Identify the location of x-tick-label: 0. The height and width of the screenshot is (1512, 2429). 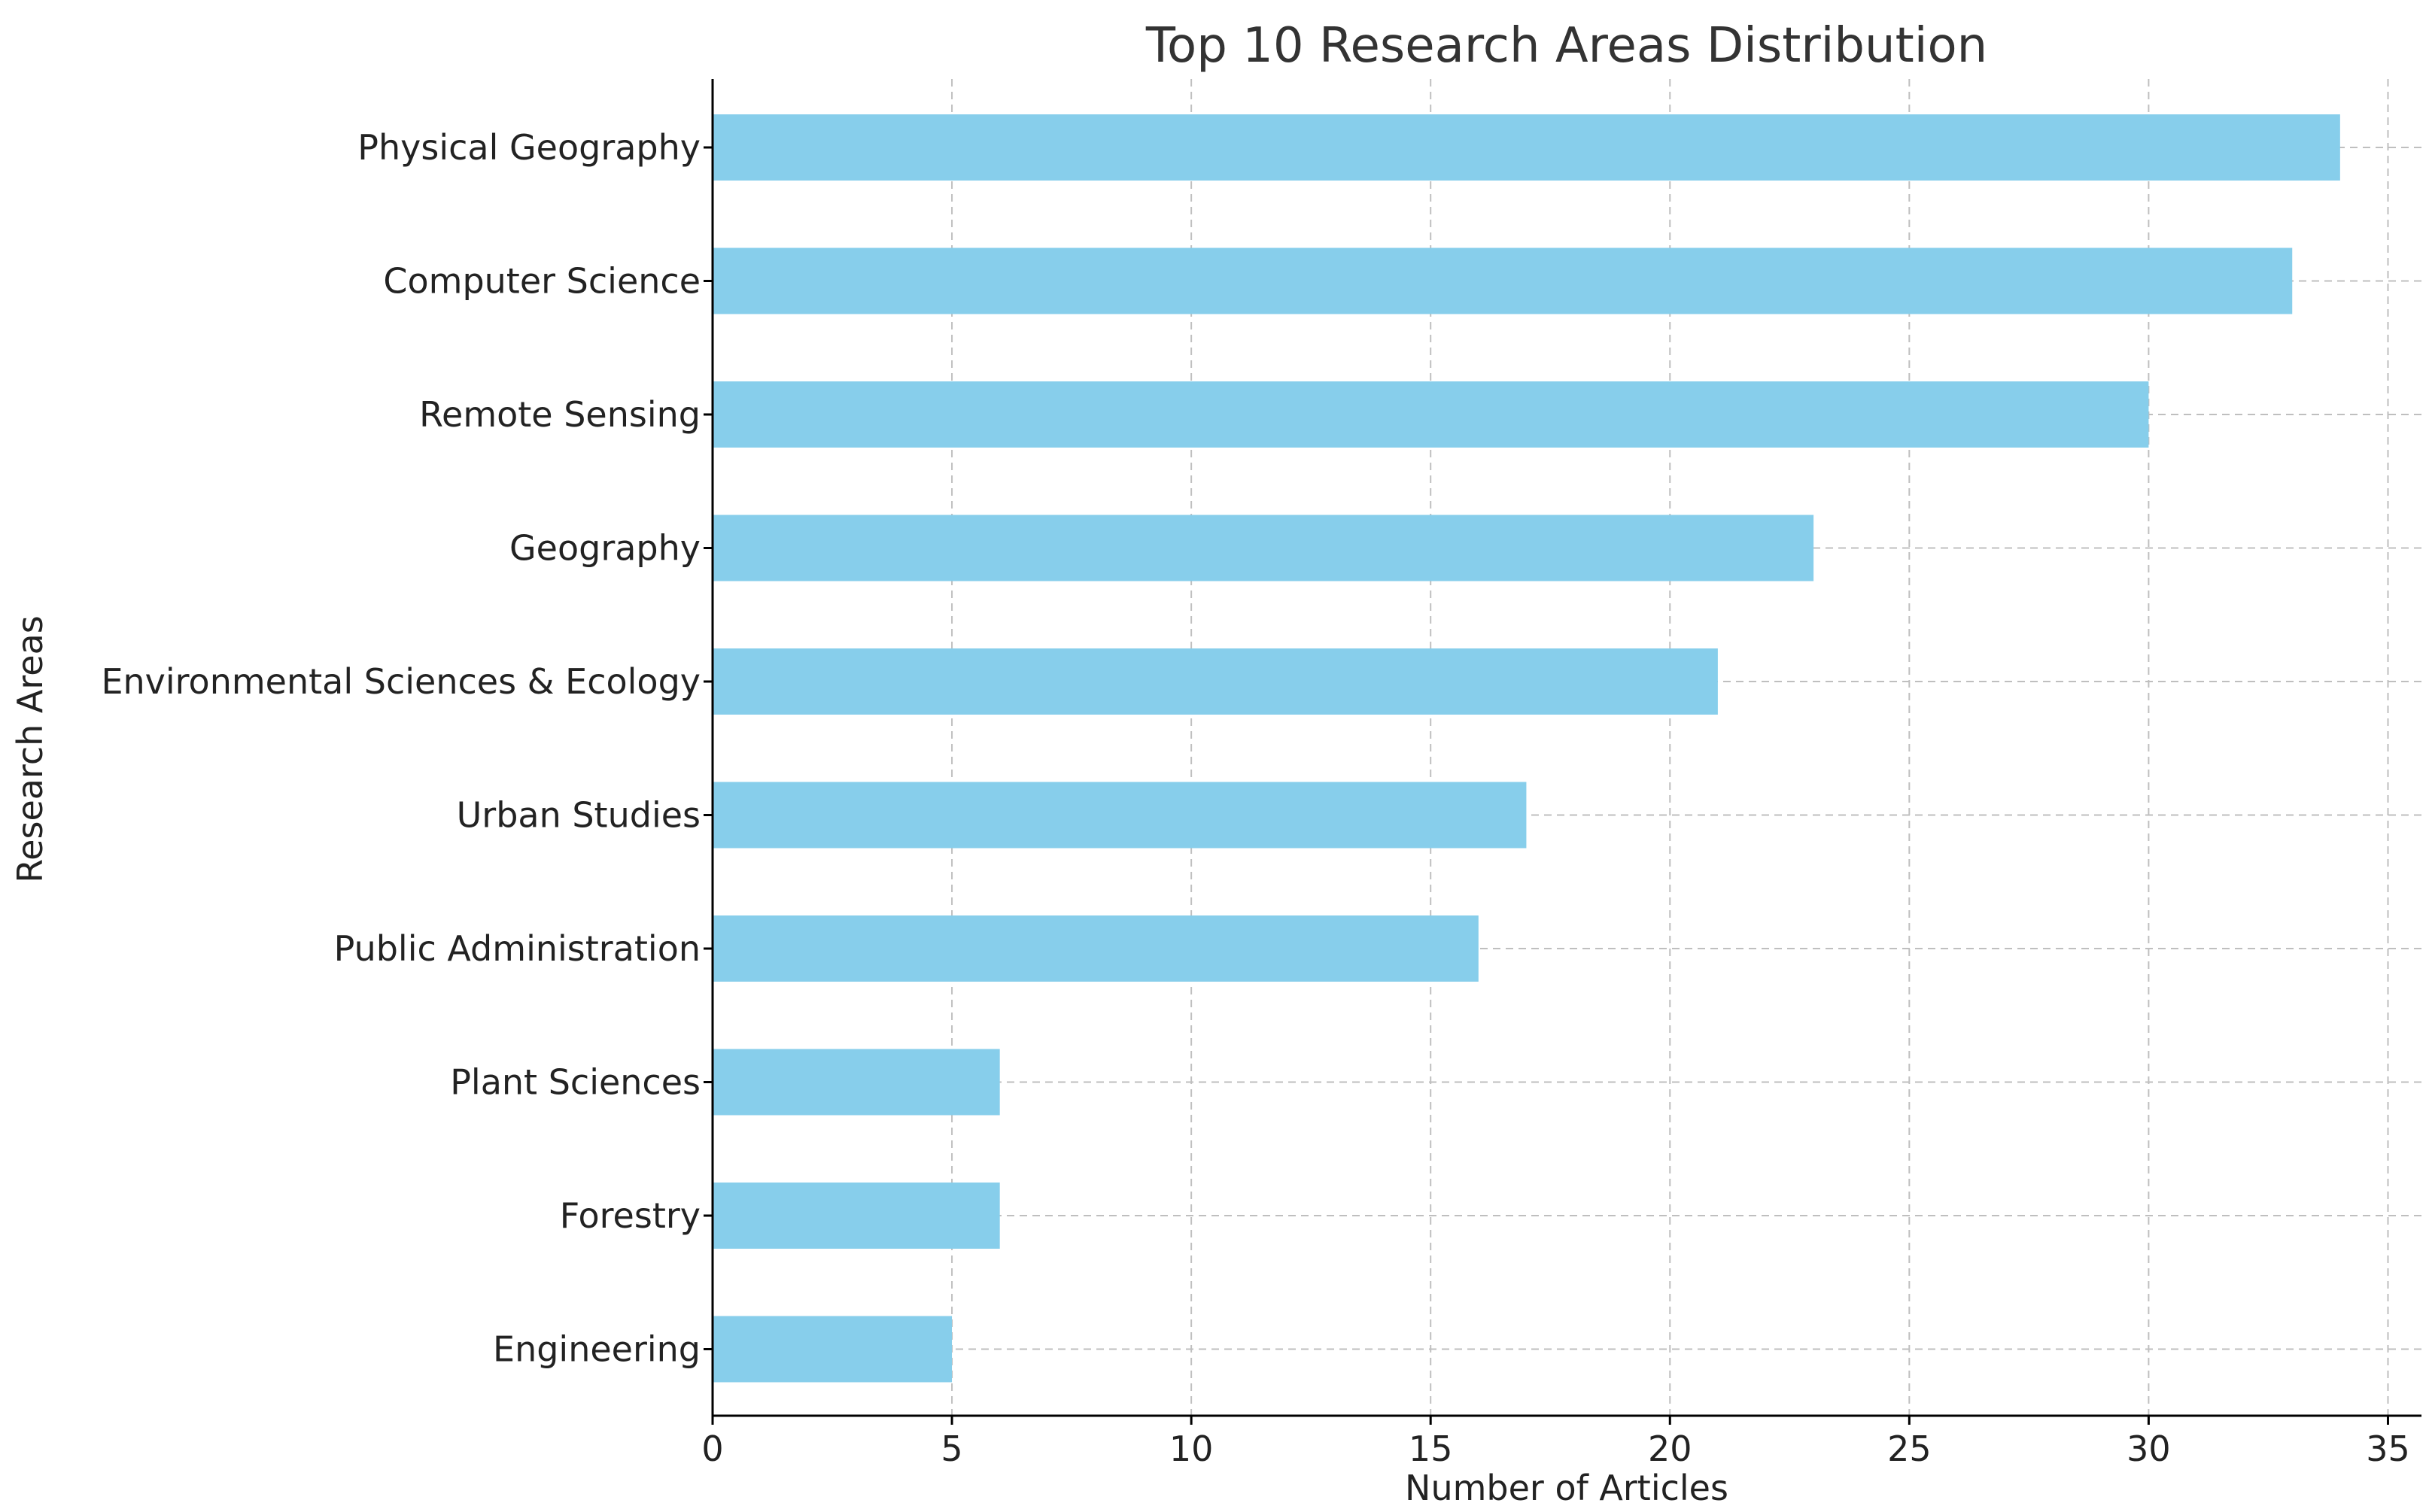
(712, 1449).